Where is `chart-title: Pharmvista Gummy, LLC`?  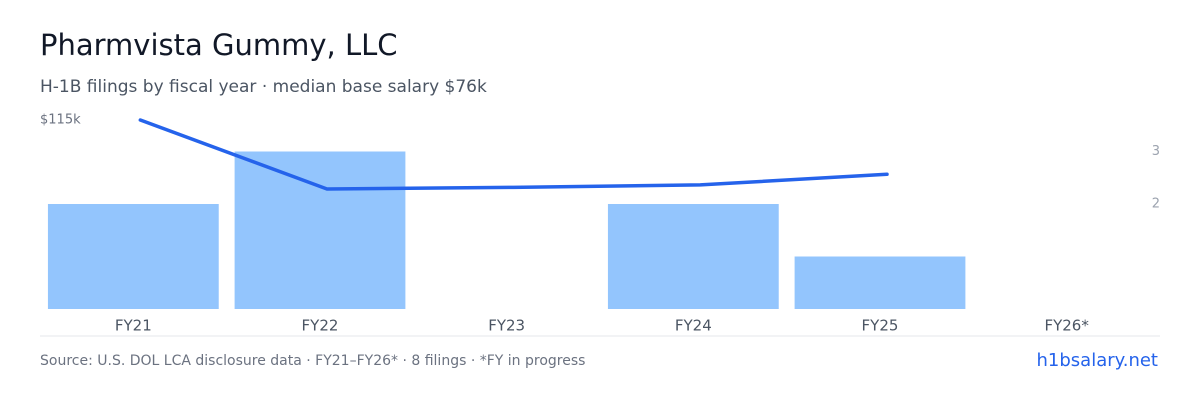
chart-title: Pharmvista Gummy, LLC is located at coordinates (219, 45).